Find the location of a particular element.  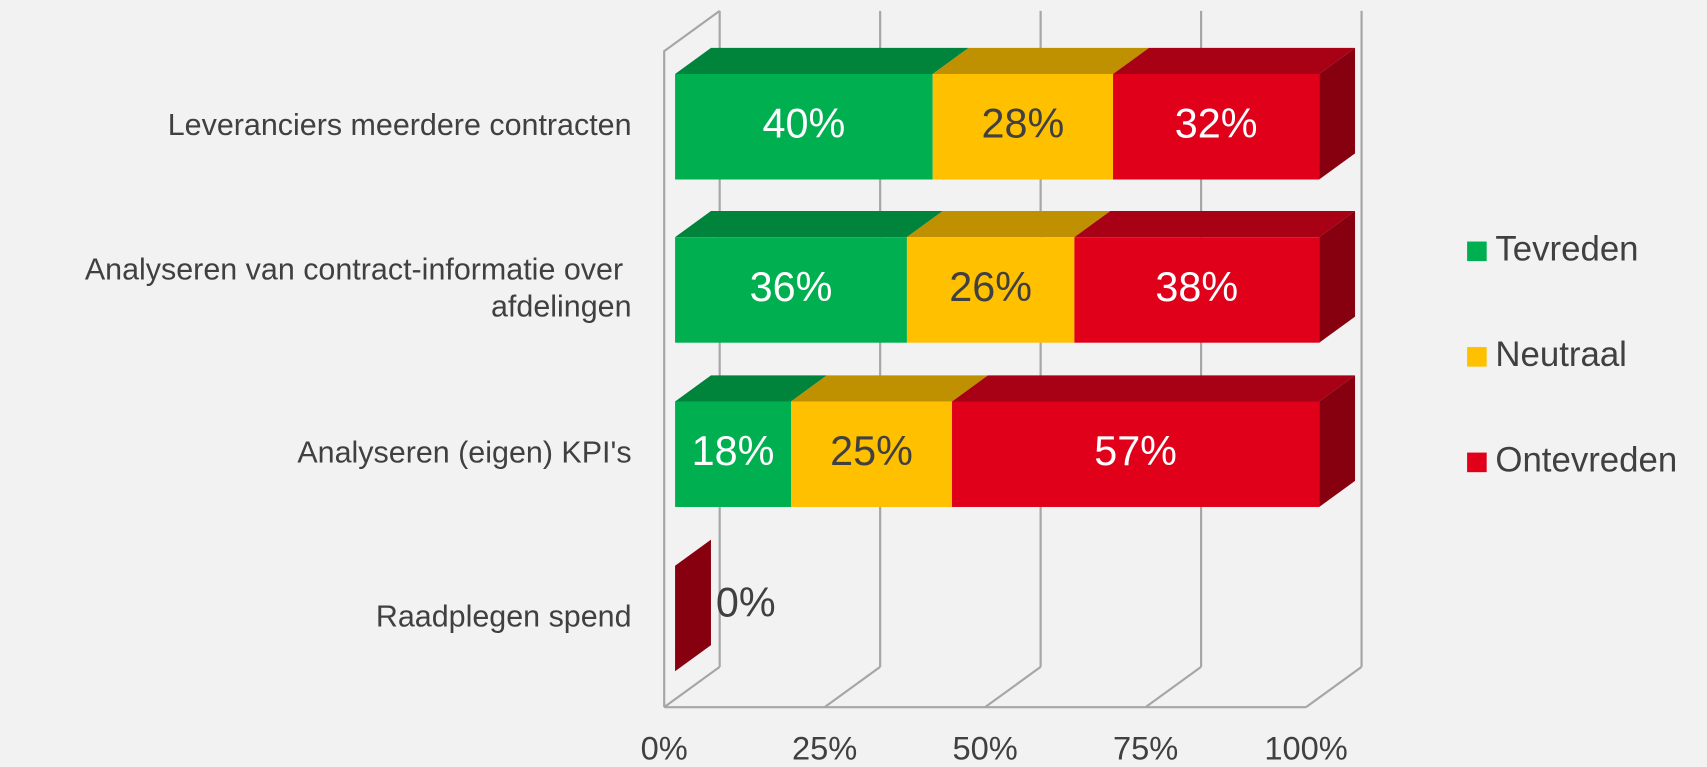

x-tick-label: 25% is located at coordinates (824, 747).